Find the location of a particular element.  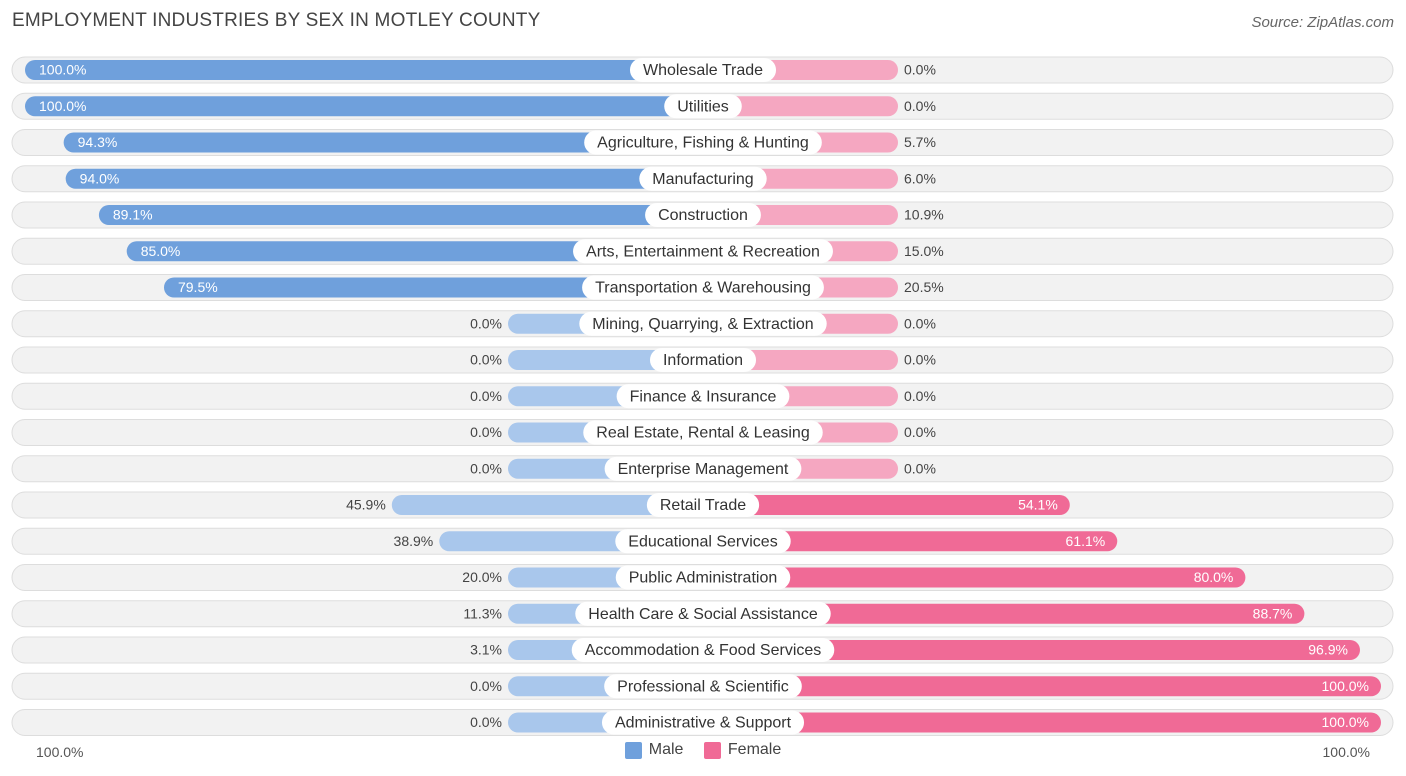

category-label: Real Estate, Rental & Leasing is located at coordinates (702, 433).